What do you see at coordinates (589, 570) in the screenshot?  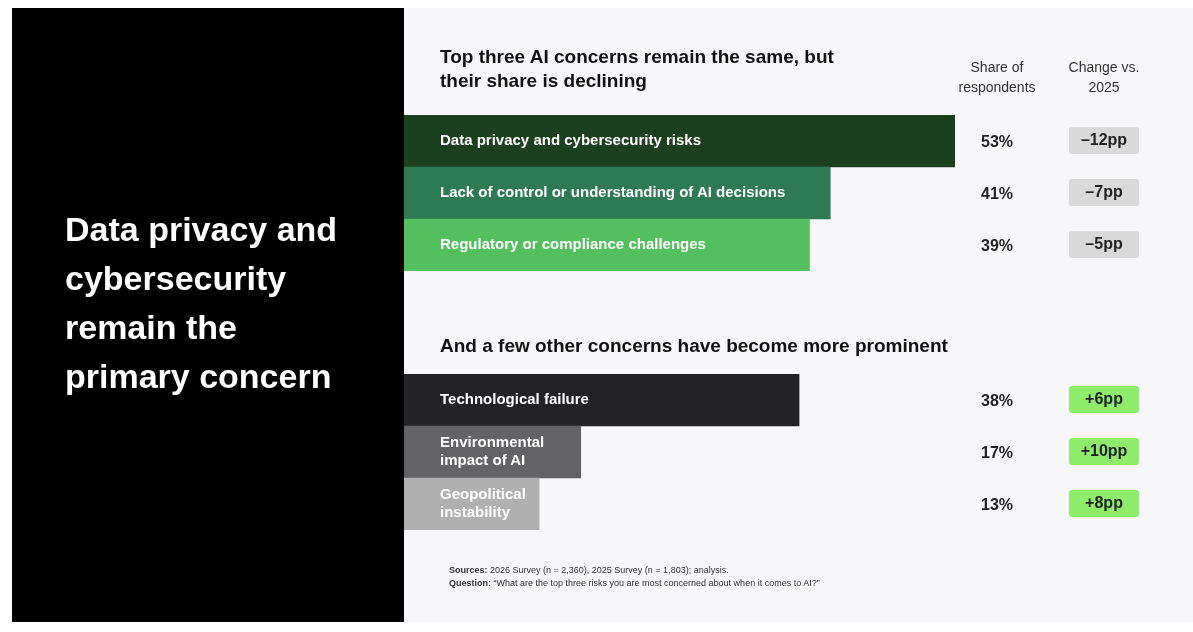 I see `source-note: Sources: 2026 Survey (n = 2,360), 2025 Survey (n = 1,803); analysis.` at bounding box center [589, 570].